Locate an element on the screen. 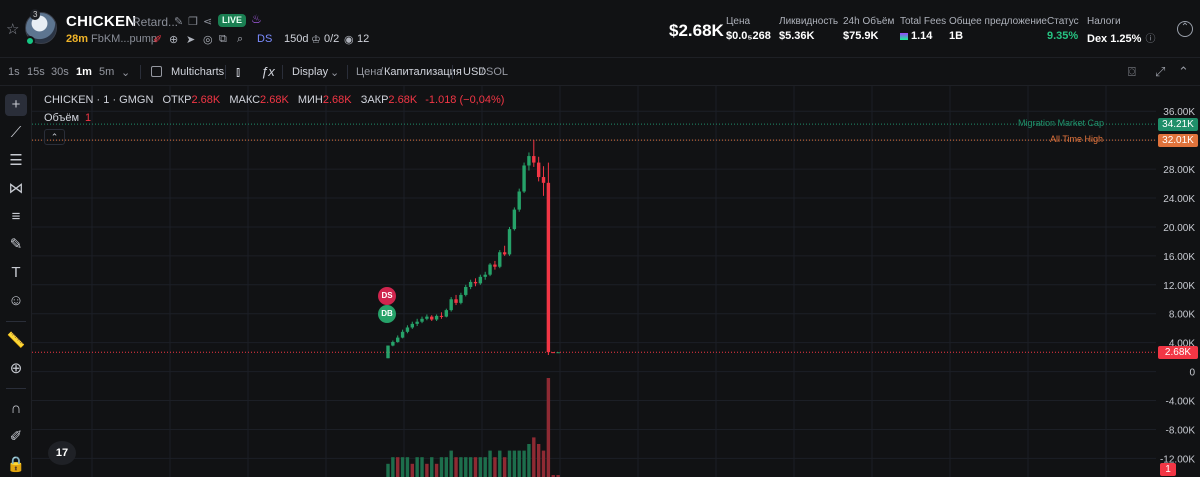  fees-number: 1.14 is located at coordinates (922, 36).